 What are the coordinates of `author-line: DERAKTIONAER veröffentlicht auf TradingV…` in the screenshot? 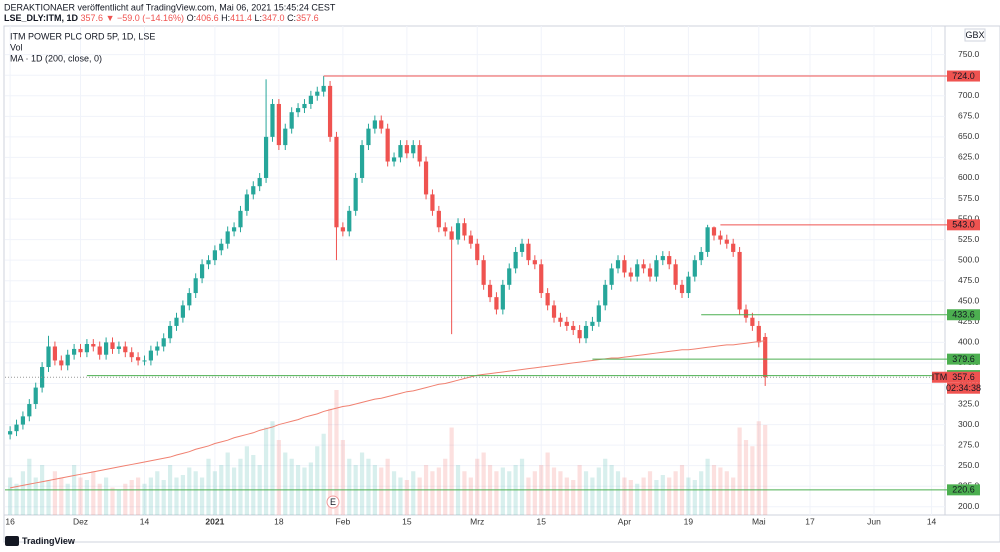 It's located at (170, 7).